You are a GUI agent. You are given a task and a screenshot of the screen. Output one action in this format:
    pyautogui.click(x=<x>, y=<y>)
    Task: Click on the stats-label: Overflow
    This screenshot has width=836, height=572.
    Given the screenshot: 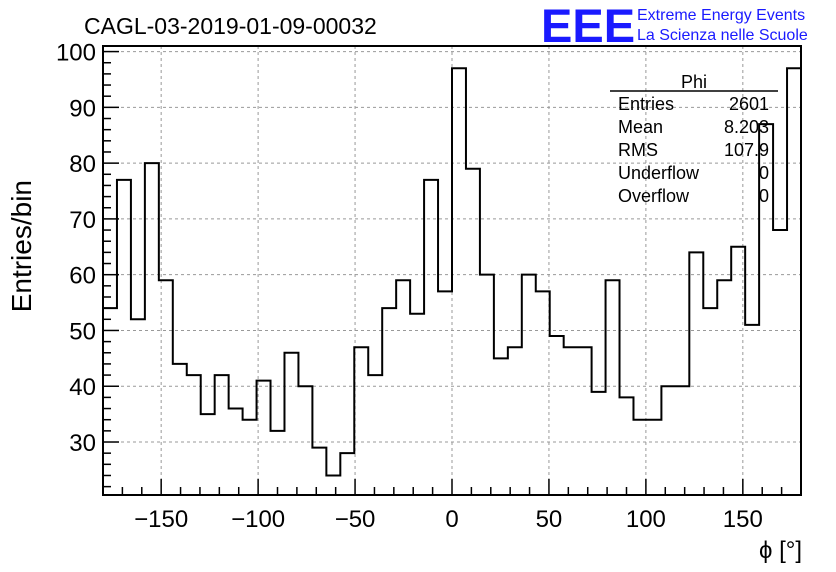 What is the action you would take?
    pyautogui.click(x=654, y=196)
    